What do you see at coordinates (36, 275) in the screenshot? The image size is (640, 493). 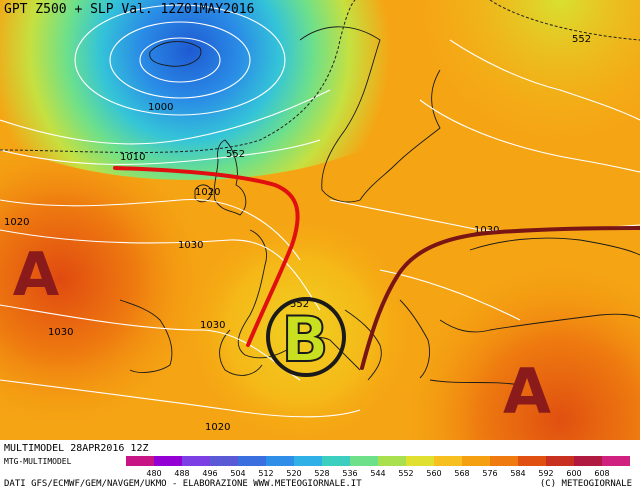 I see `high-pressure-center: A` at bounding box center [36, 275].